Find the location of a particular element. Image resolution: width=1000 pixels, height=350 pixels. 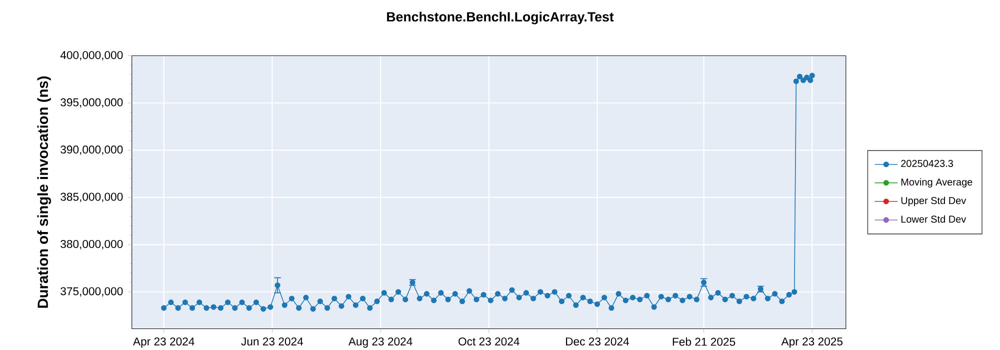

x-tick-label: Dec 23 2024 is located at coordinates (598, 341).